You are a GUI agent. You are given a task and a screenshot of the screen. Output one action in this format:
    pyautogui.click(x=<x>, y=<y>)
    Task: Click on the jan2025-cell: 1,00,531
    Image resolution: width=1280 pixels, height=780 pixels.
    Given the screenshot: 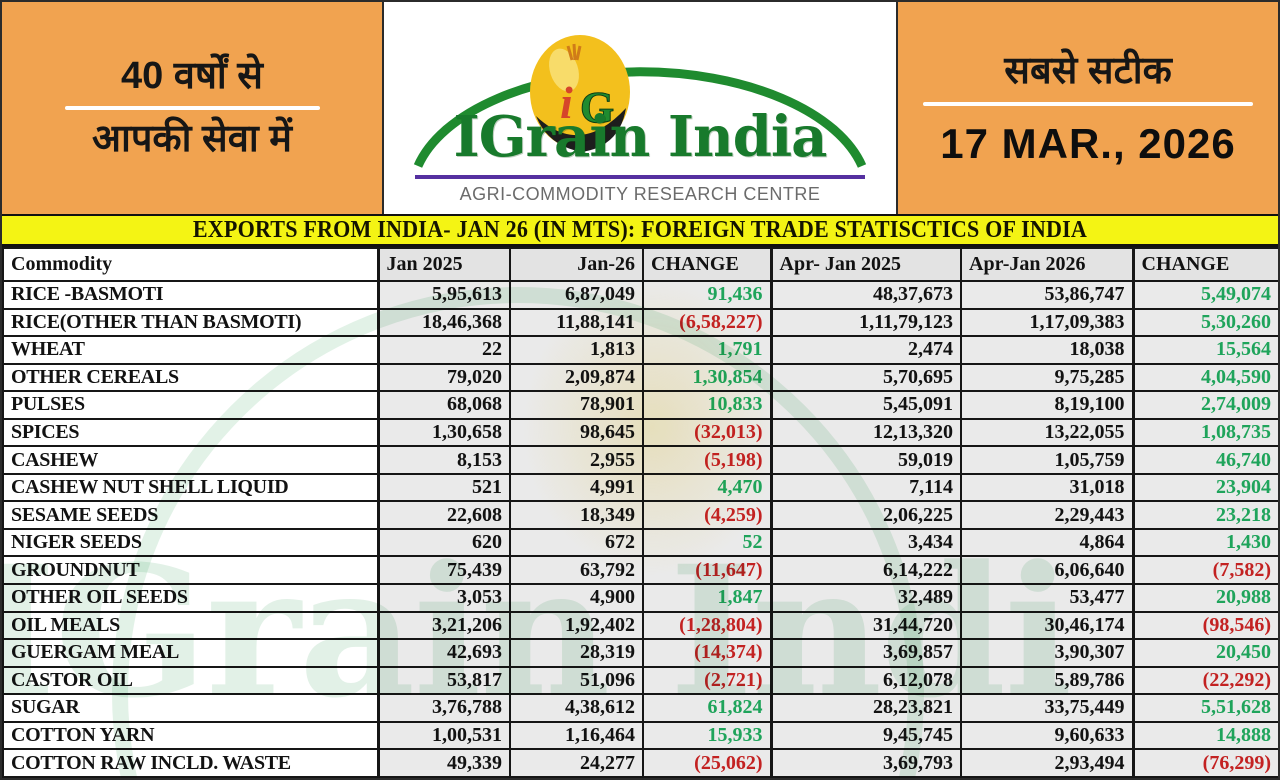 What is the action you would take?
    pyautogui.click(x=443, y=735)
    